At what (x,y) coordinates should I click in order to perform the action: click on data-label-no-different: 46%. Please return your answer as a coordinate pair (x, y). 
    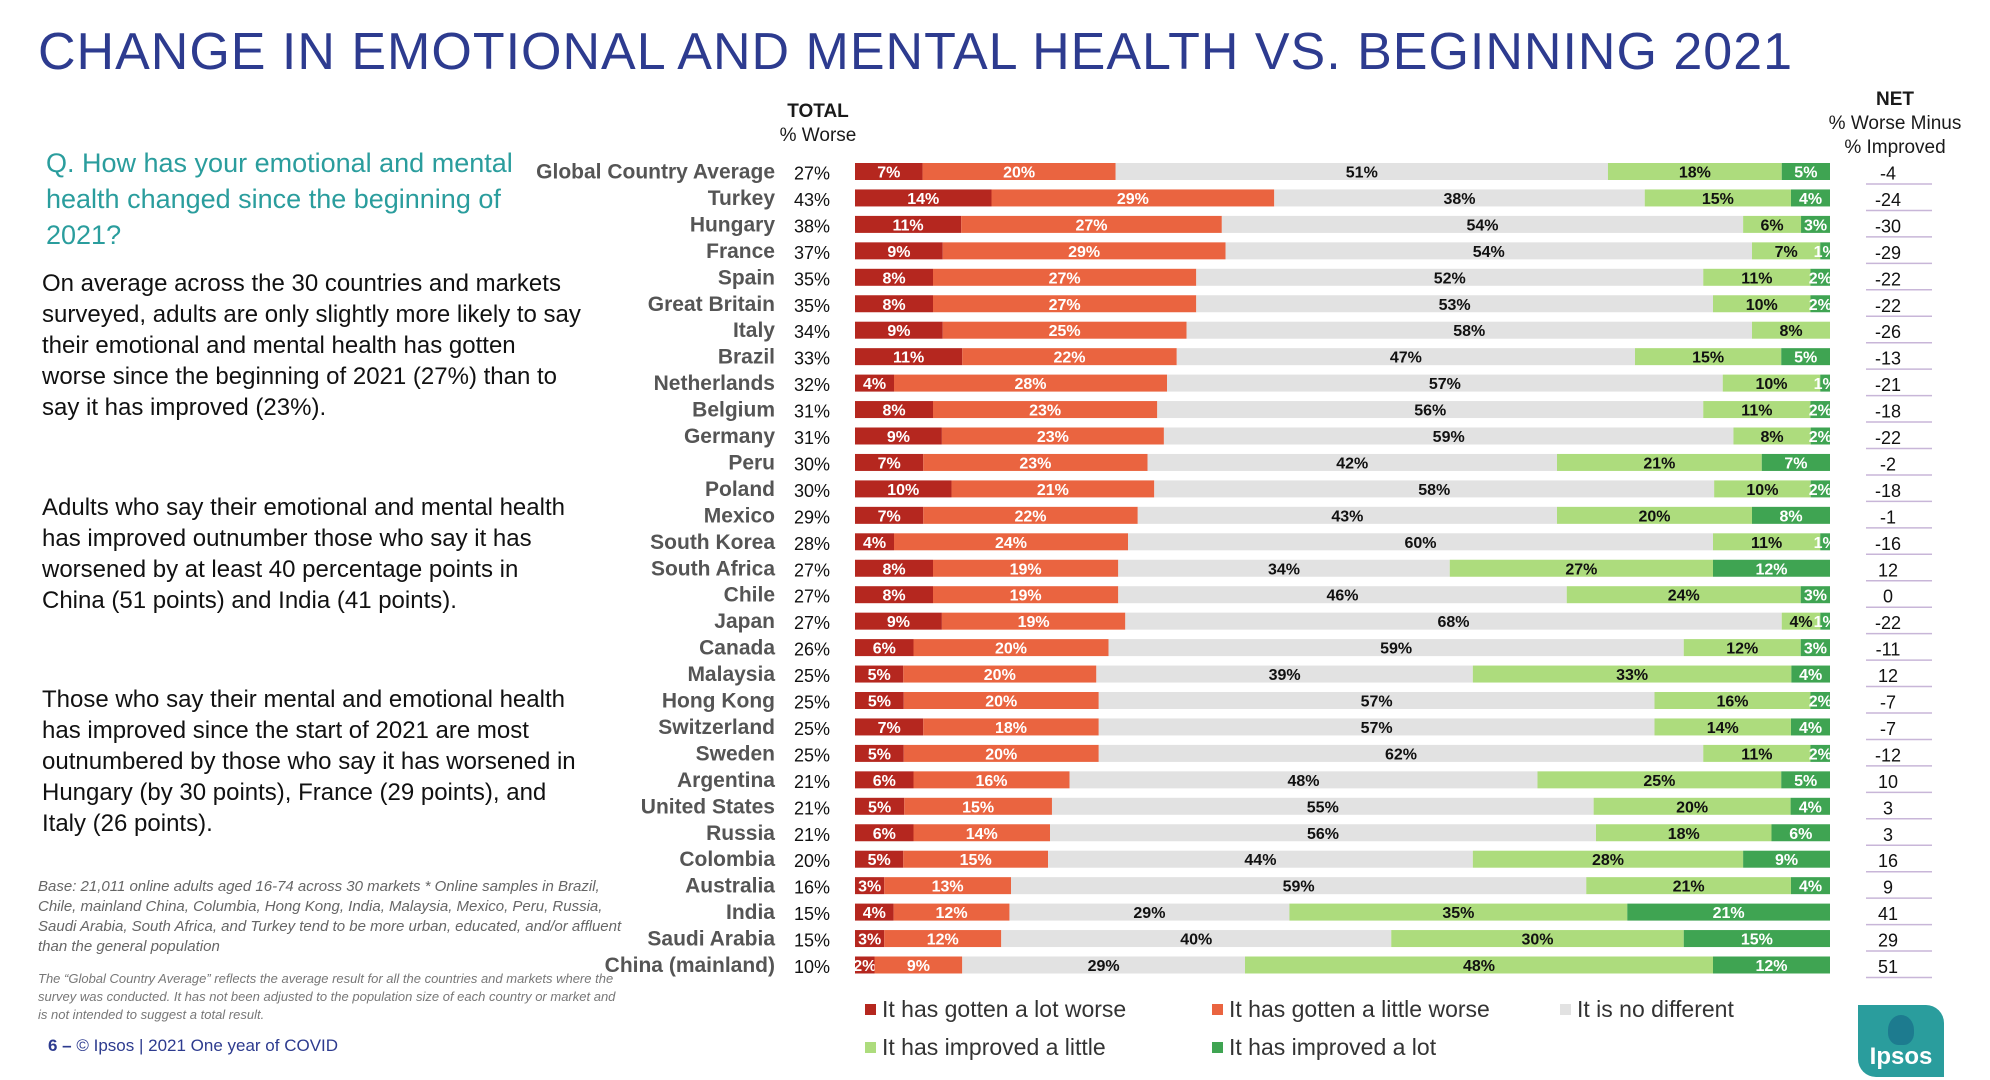
    Looking at the image, I should click on (1342, 596).